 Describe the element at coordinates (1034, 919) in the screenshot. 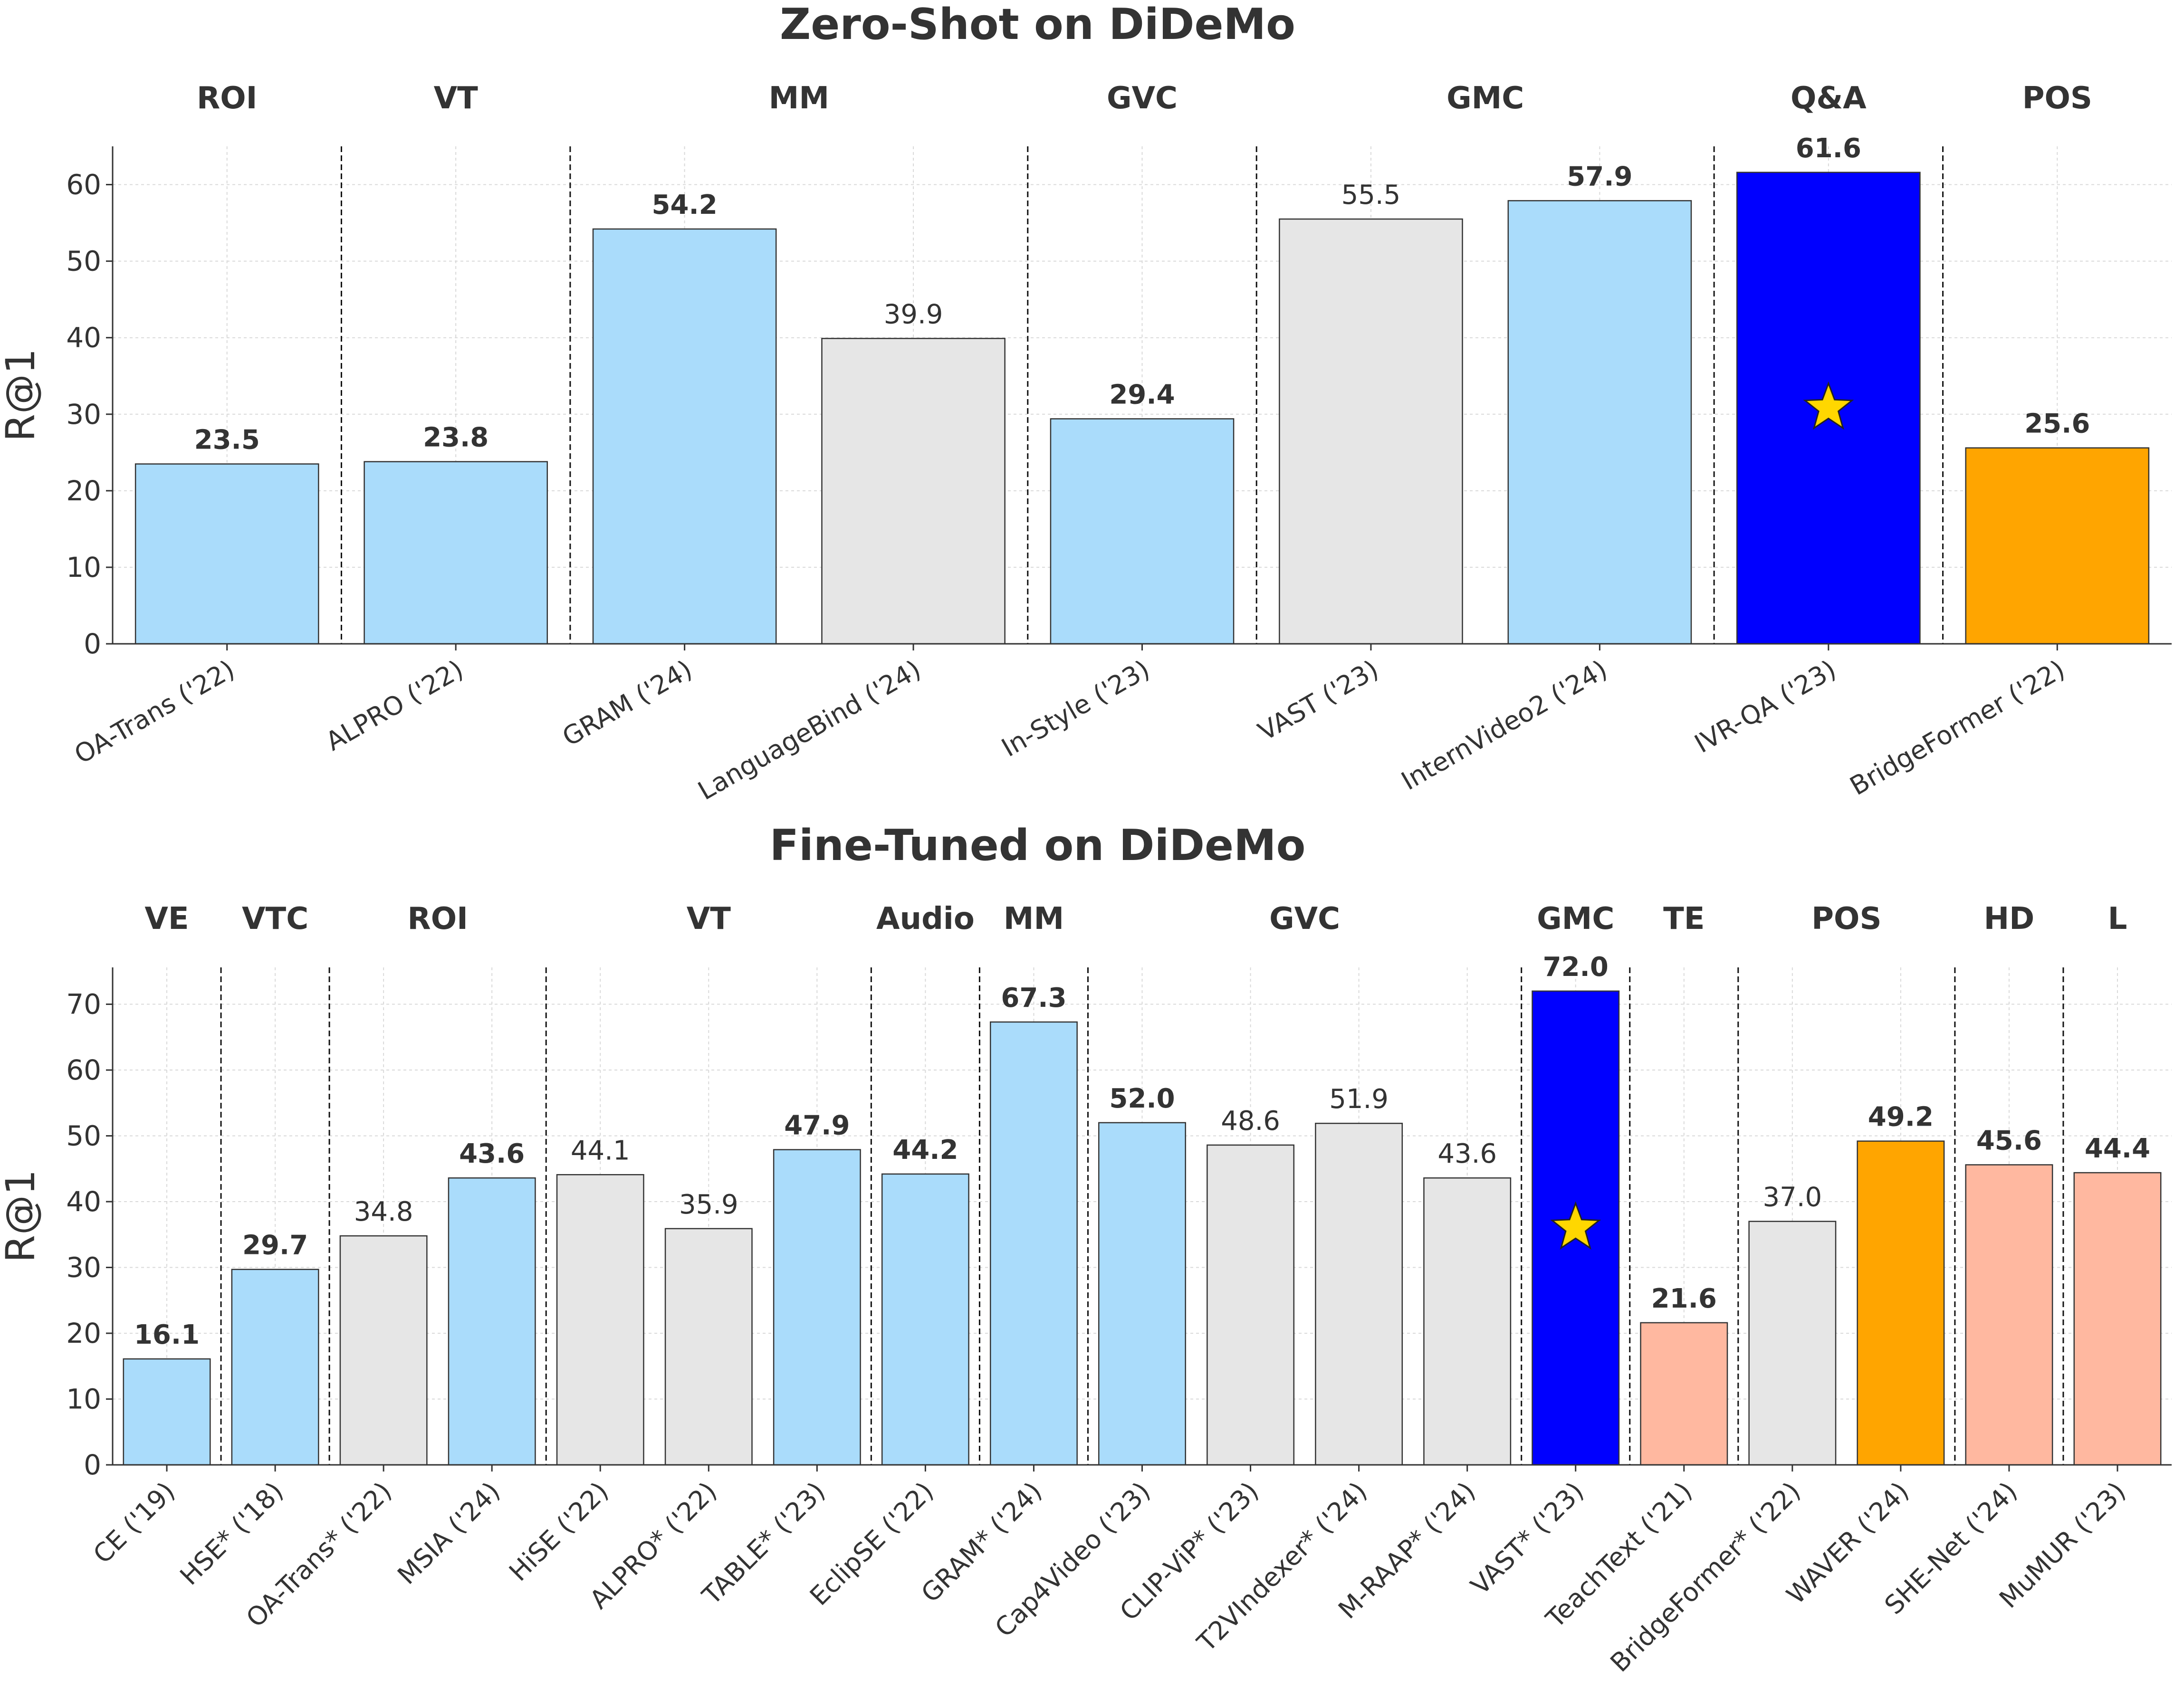

I see `ft-group-label: MM` at that location.